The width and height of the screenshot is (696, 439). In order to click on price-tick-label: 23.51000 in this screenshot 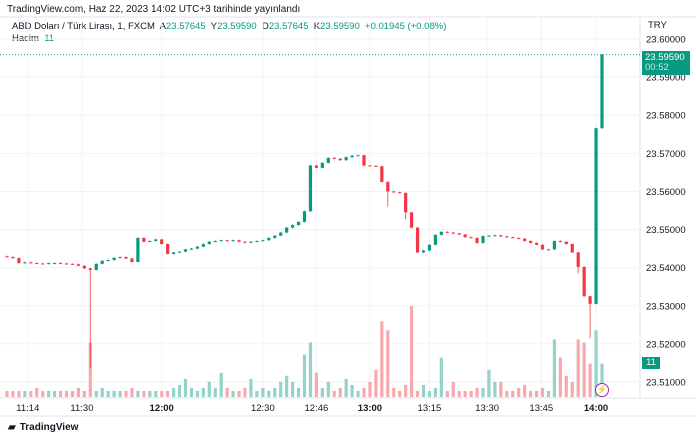, I will do `click(666, 382)`.